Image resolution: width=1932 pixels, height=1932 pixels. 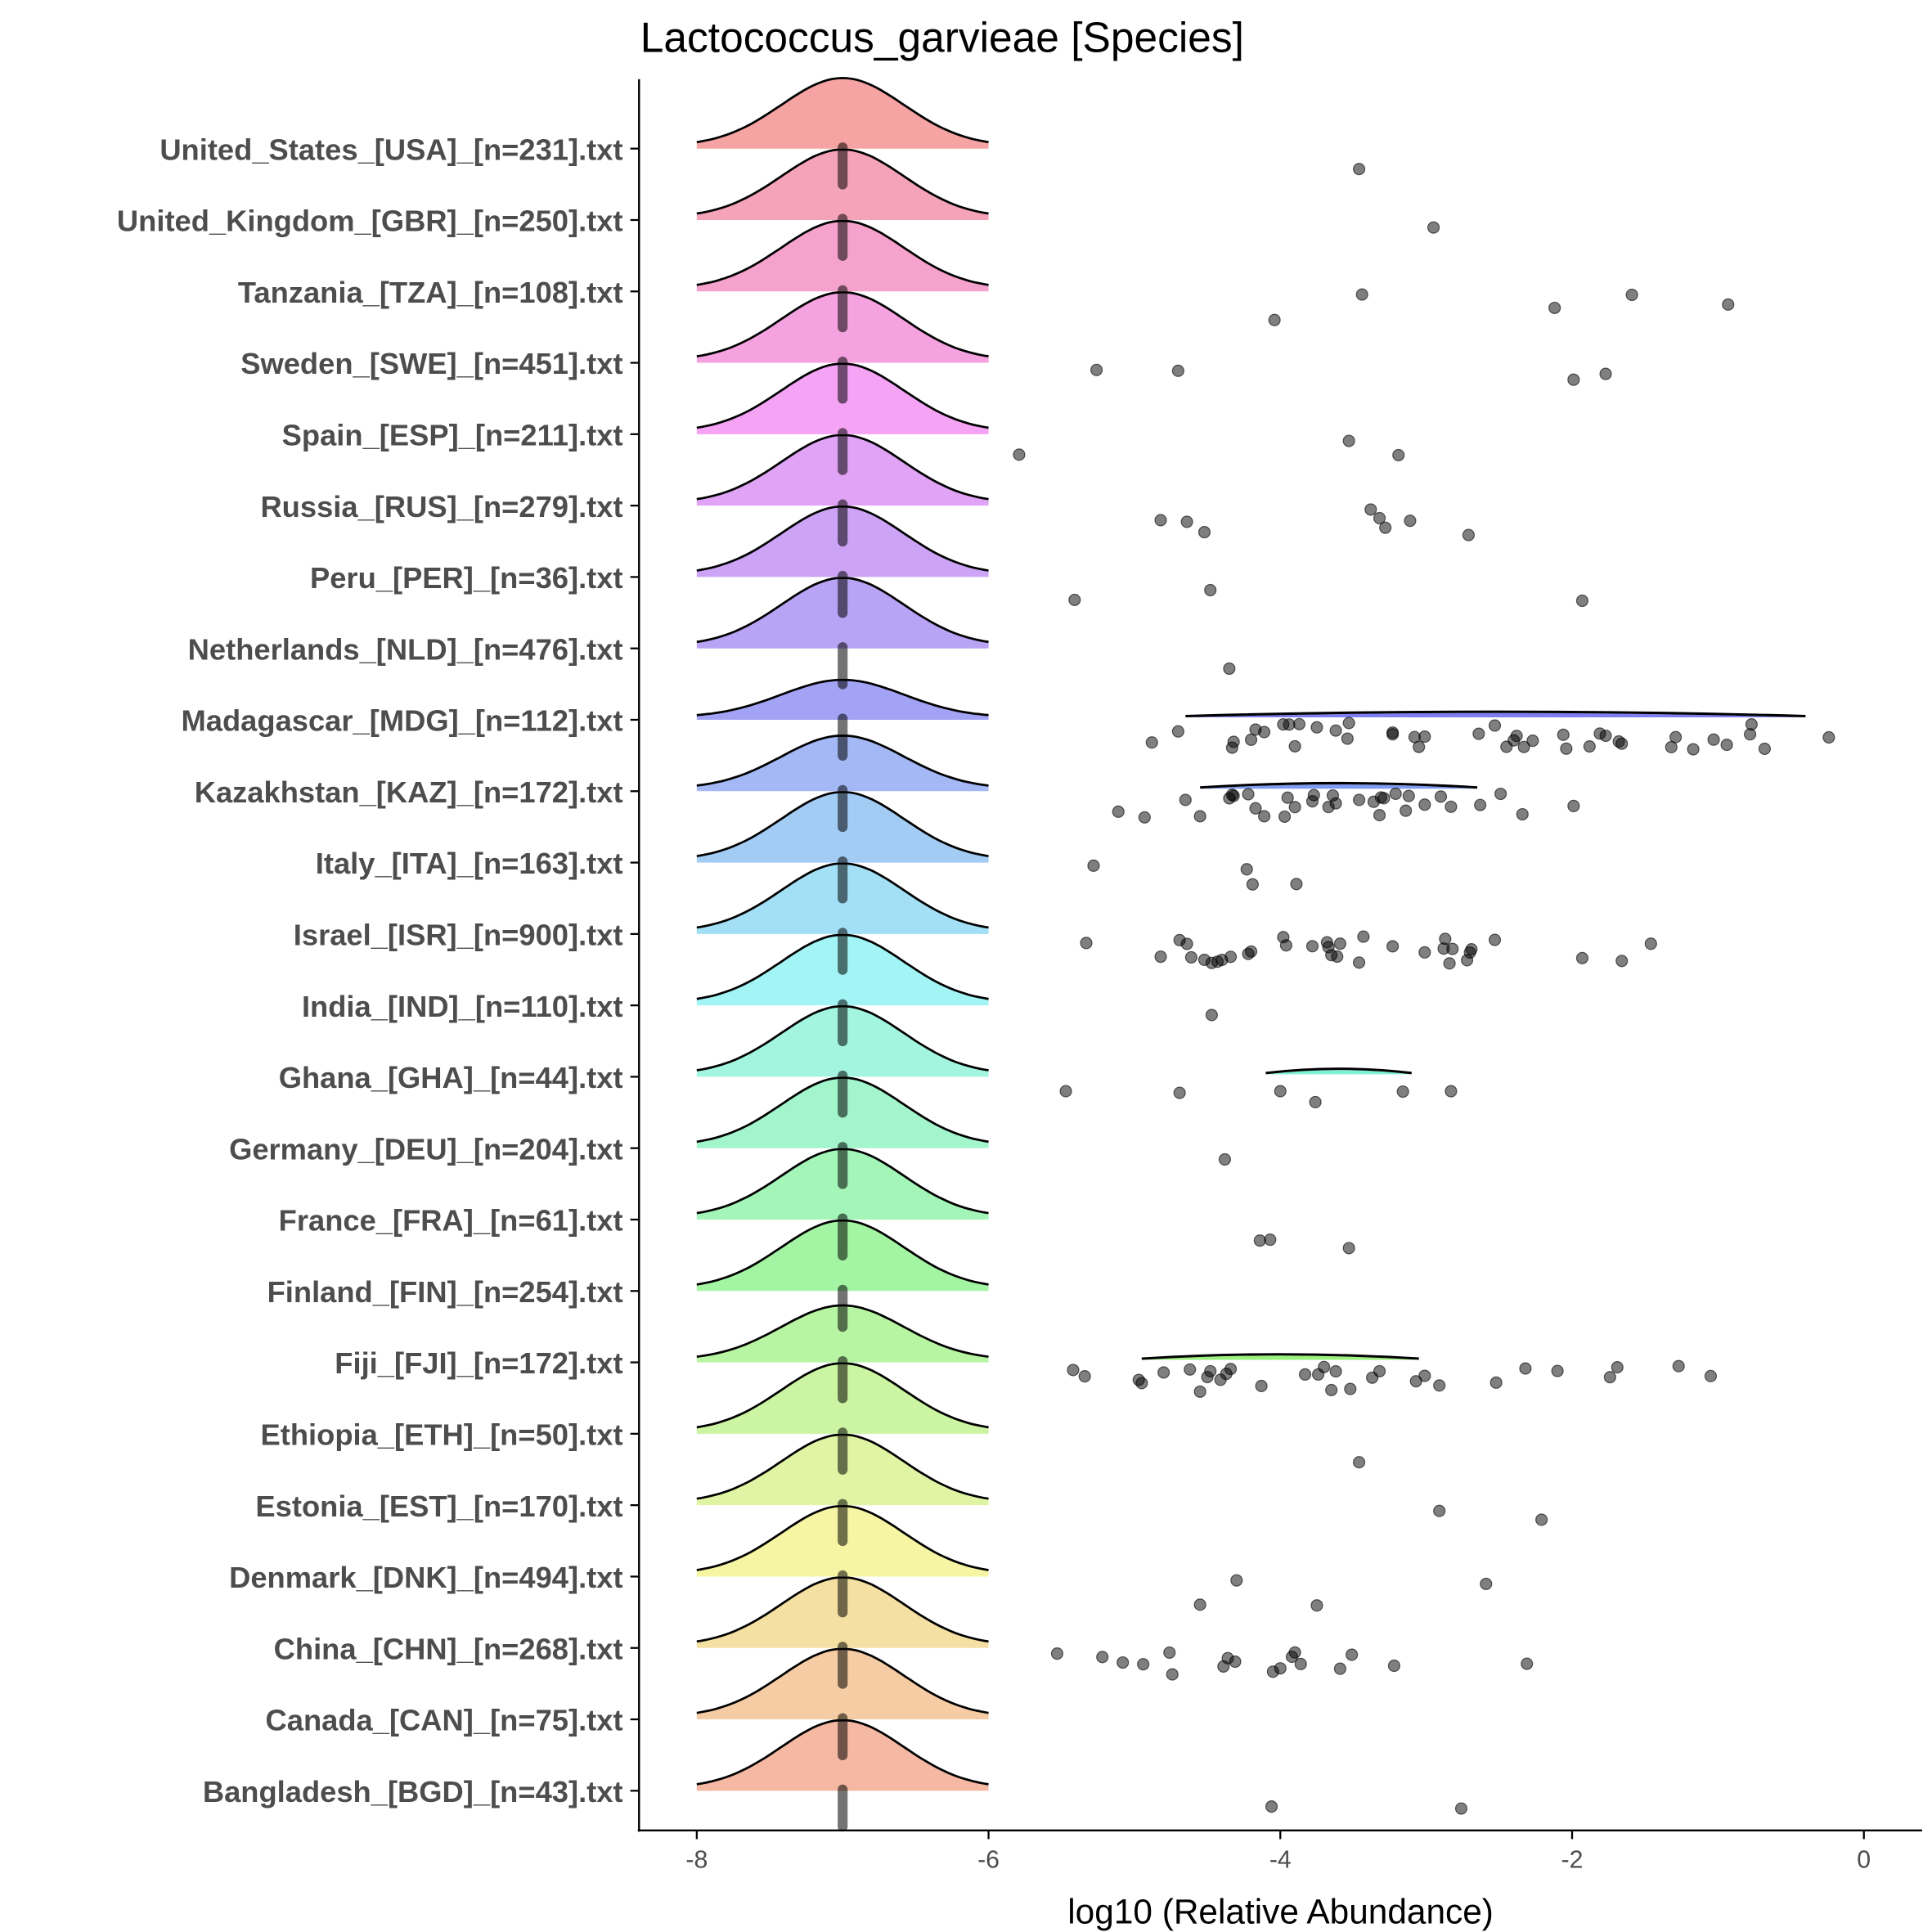 What do you see at coordinates (441, 507) in the screenshot?
I see `y-tick-label: Russia_[RUS]_[n=279].txt` at bounding box center [441, 507].